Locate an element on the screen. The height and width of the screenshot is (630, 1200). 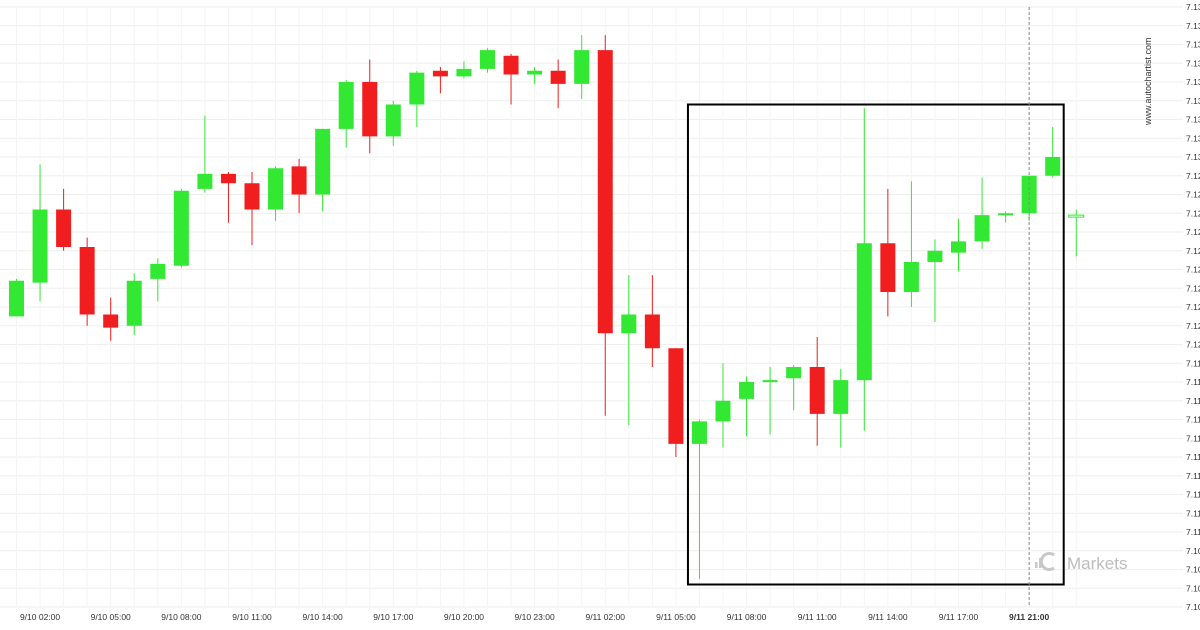
y-tick-label: 7.1290 is located at coordinates (1193, 176).